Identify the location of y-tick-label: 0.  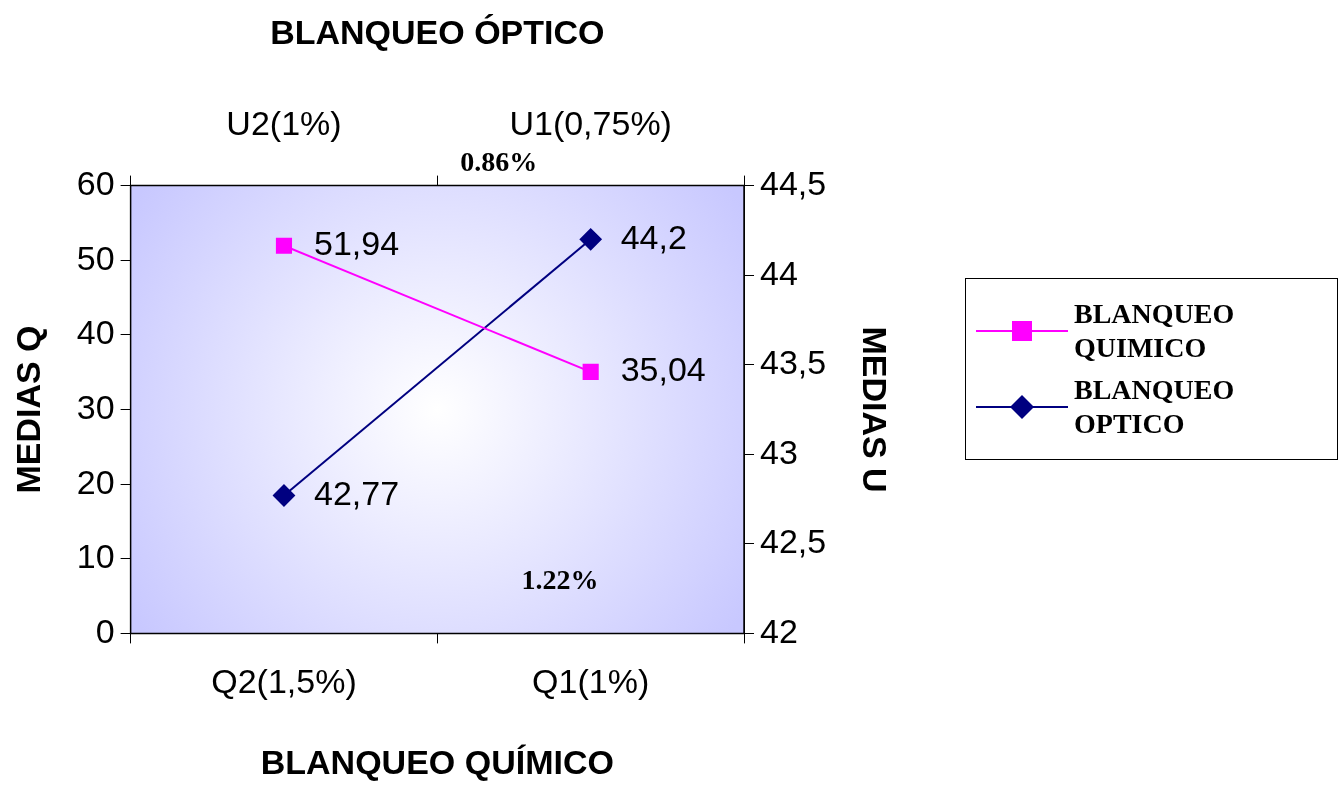
(105, 630).